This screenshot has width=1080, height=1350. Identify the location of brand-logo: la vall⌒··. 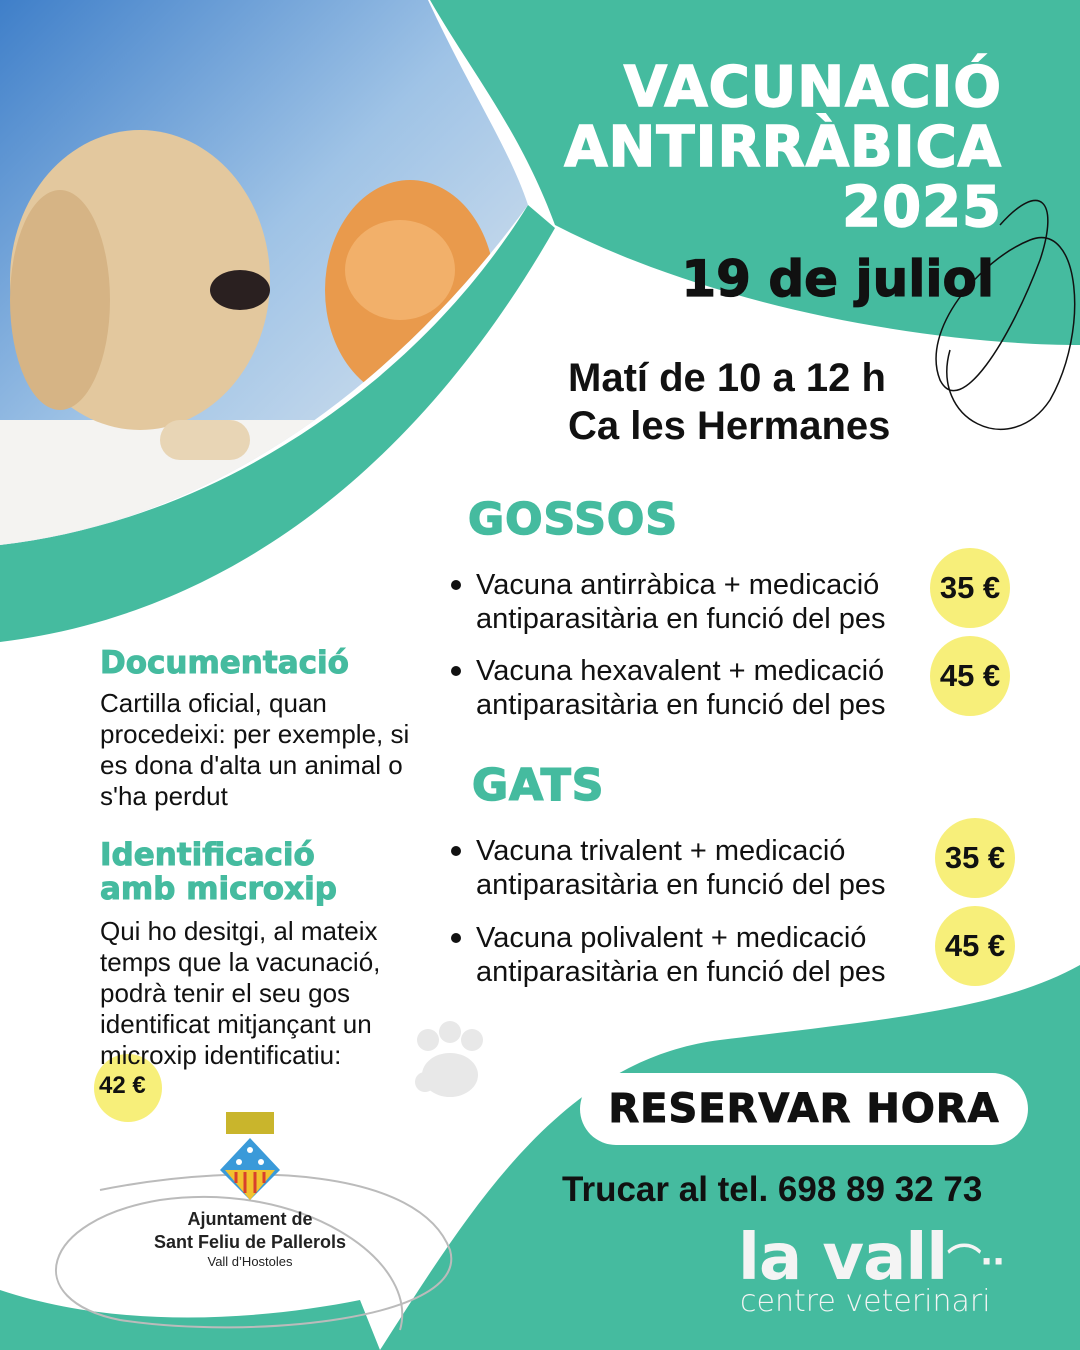
(871, 1260).